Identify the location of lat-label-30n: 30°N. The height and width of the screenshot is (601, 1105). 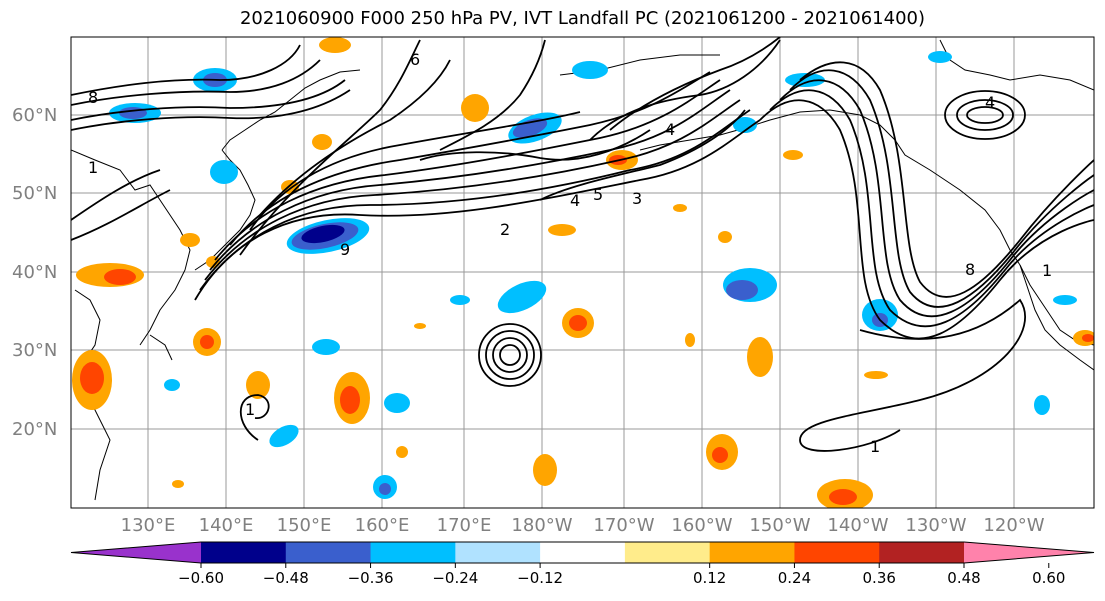
(34, 350).